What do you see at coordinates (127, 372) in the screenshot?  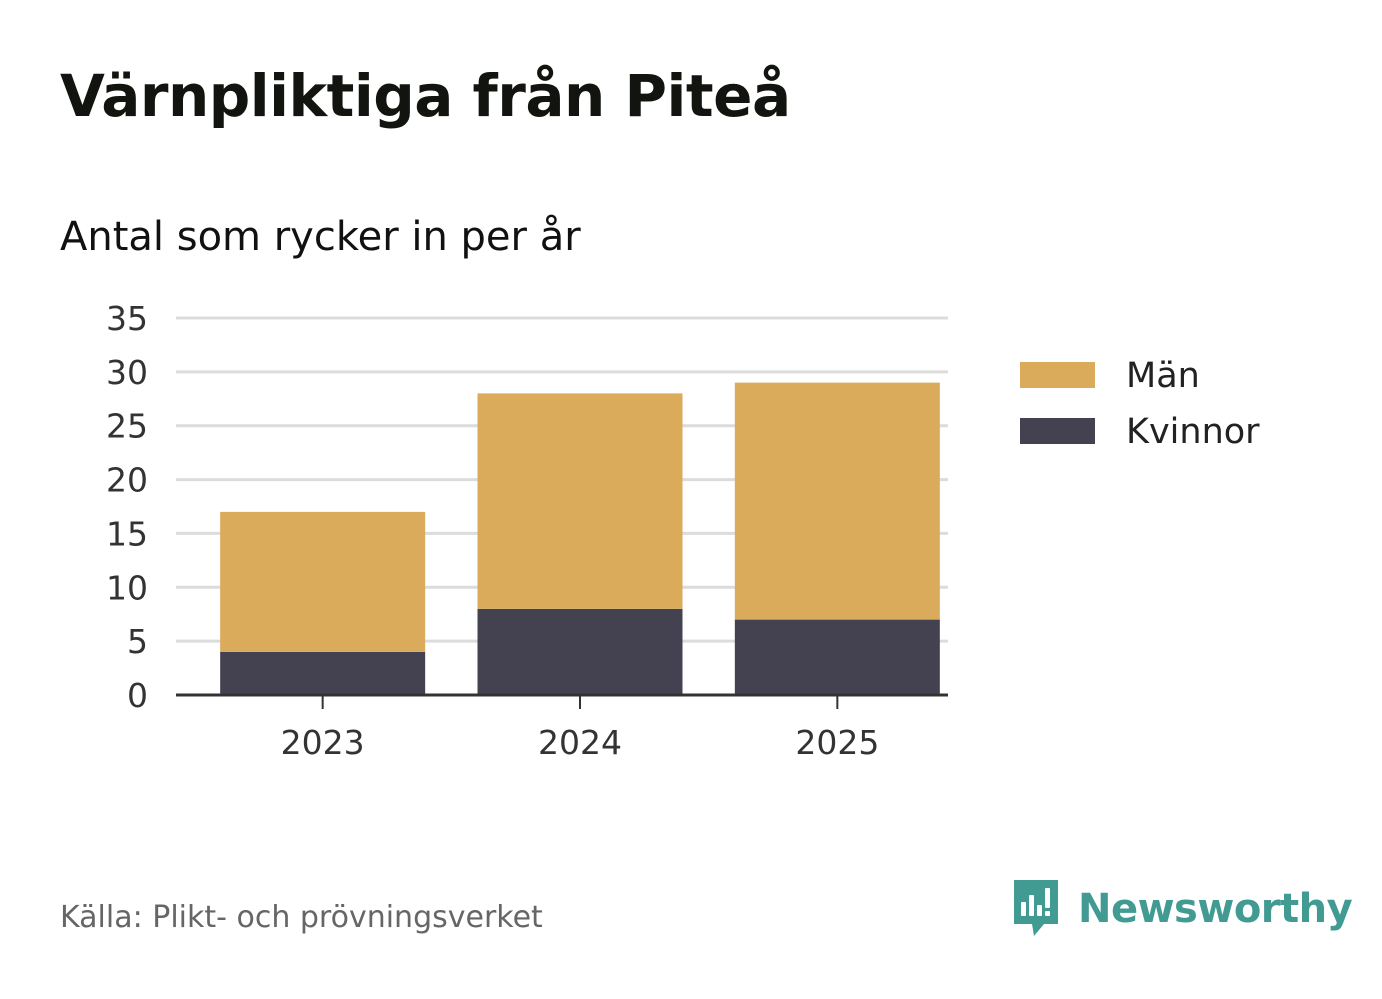 I see `y-tick-label: 30` at bounding box center [127, 372].